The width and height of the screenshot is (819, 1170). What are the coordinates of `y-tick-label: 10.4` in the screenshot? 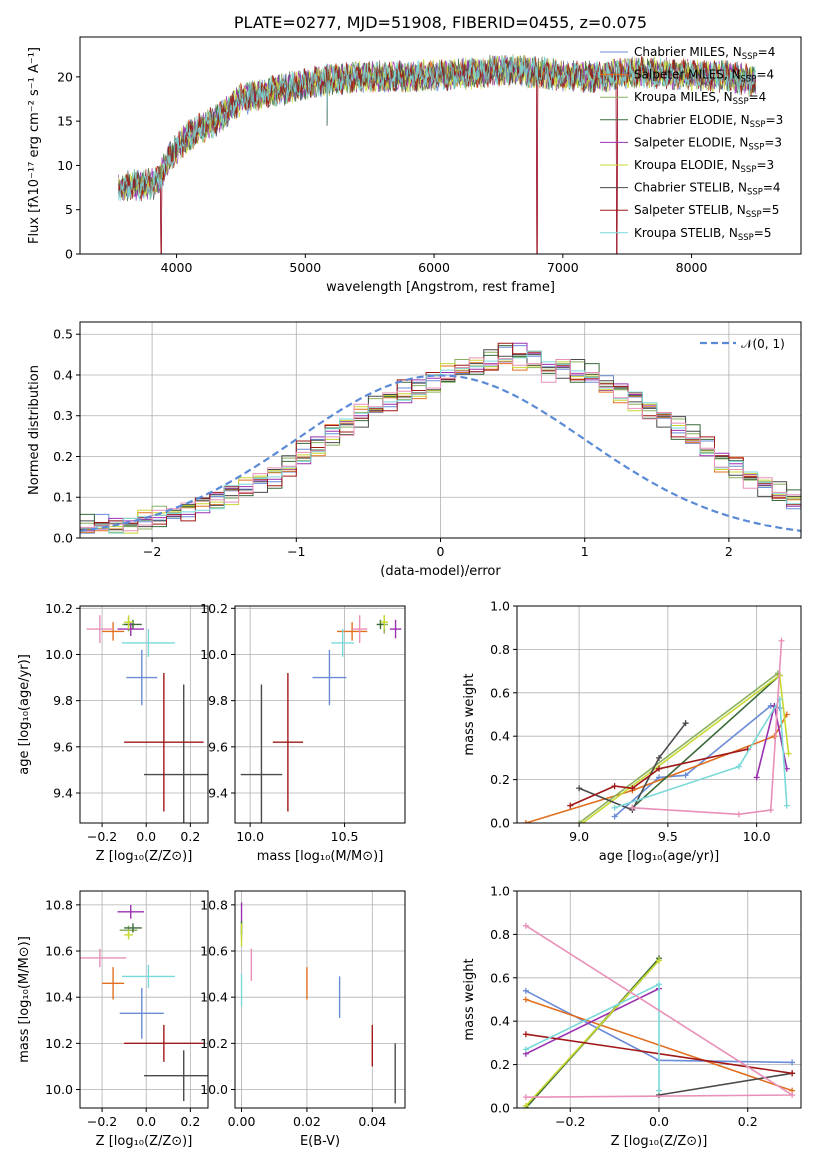 It's located at (214, 997).